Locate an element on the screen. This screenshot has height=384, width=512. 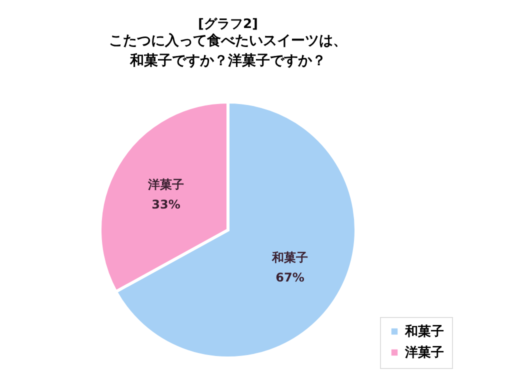
data-label: 33% is located at coordinates (166, 204).